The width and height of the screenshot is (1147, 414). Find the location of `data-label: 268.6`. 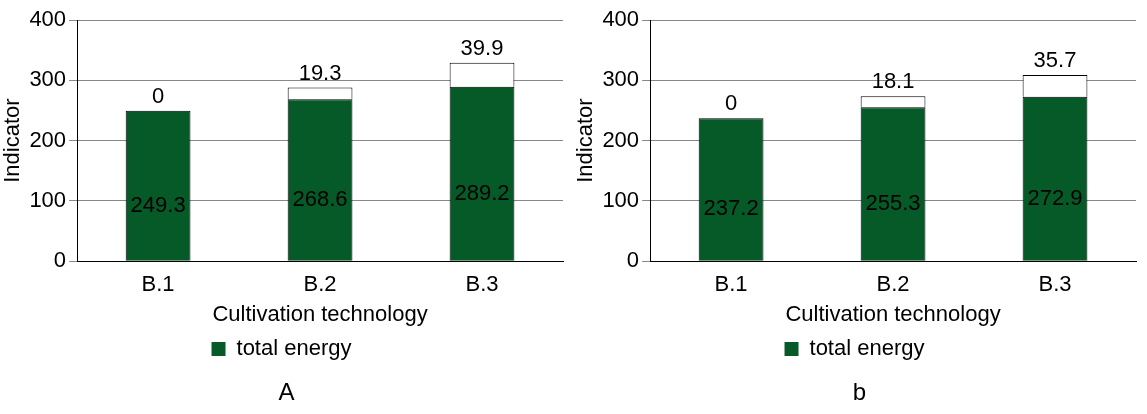

data-label: 268.6 is located at coordinates (320, 199).